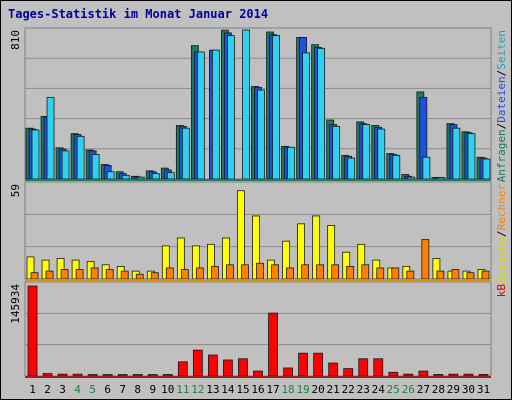 Image resolution: width=512 pixels, height=400 pixels. What do you see at coordinates (92, 389) in the screenshot?
I see `x-tick-label-5: 5` at bounding box center [92, 389].